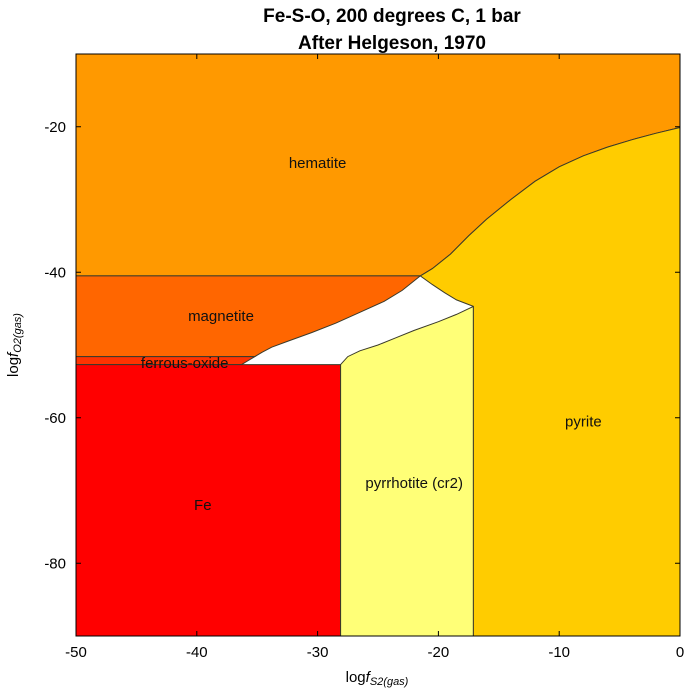 The width and height of the screenshot is (700, 700). Describe the element at coordinates (392, 16) in the screenshot. I see `chart-title: Fe-S-O, 200 degrees C, 1 bar` at that location.